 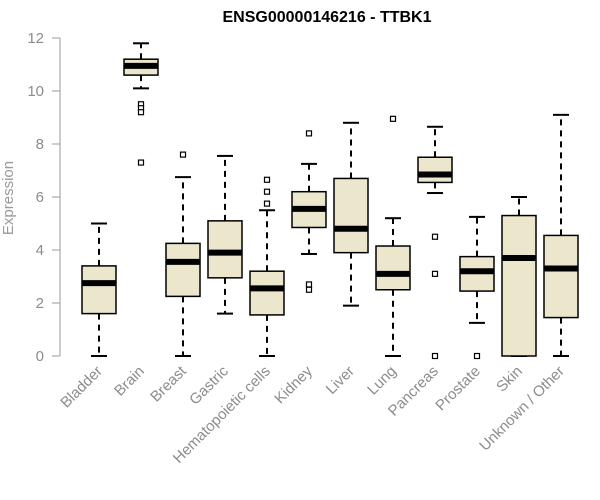 What do you see at coordinates (129, 381) in the screenshot?
I see `x-tick-label: Brain` at bounding box center [129, 381].